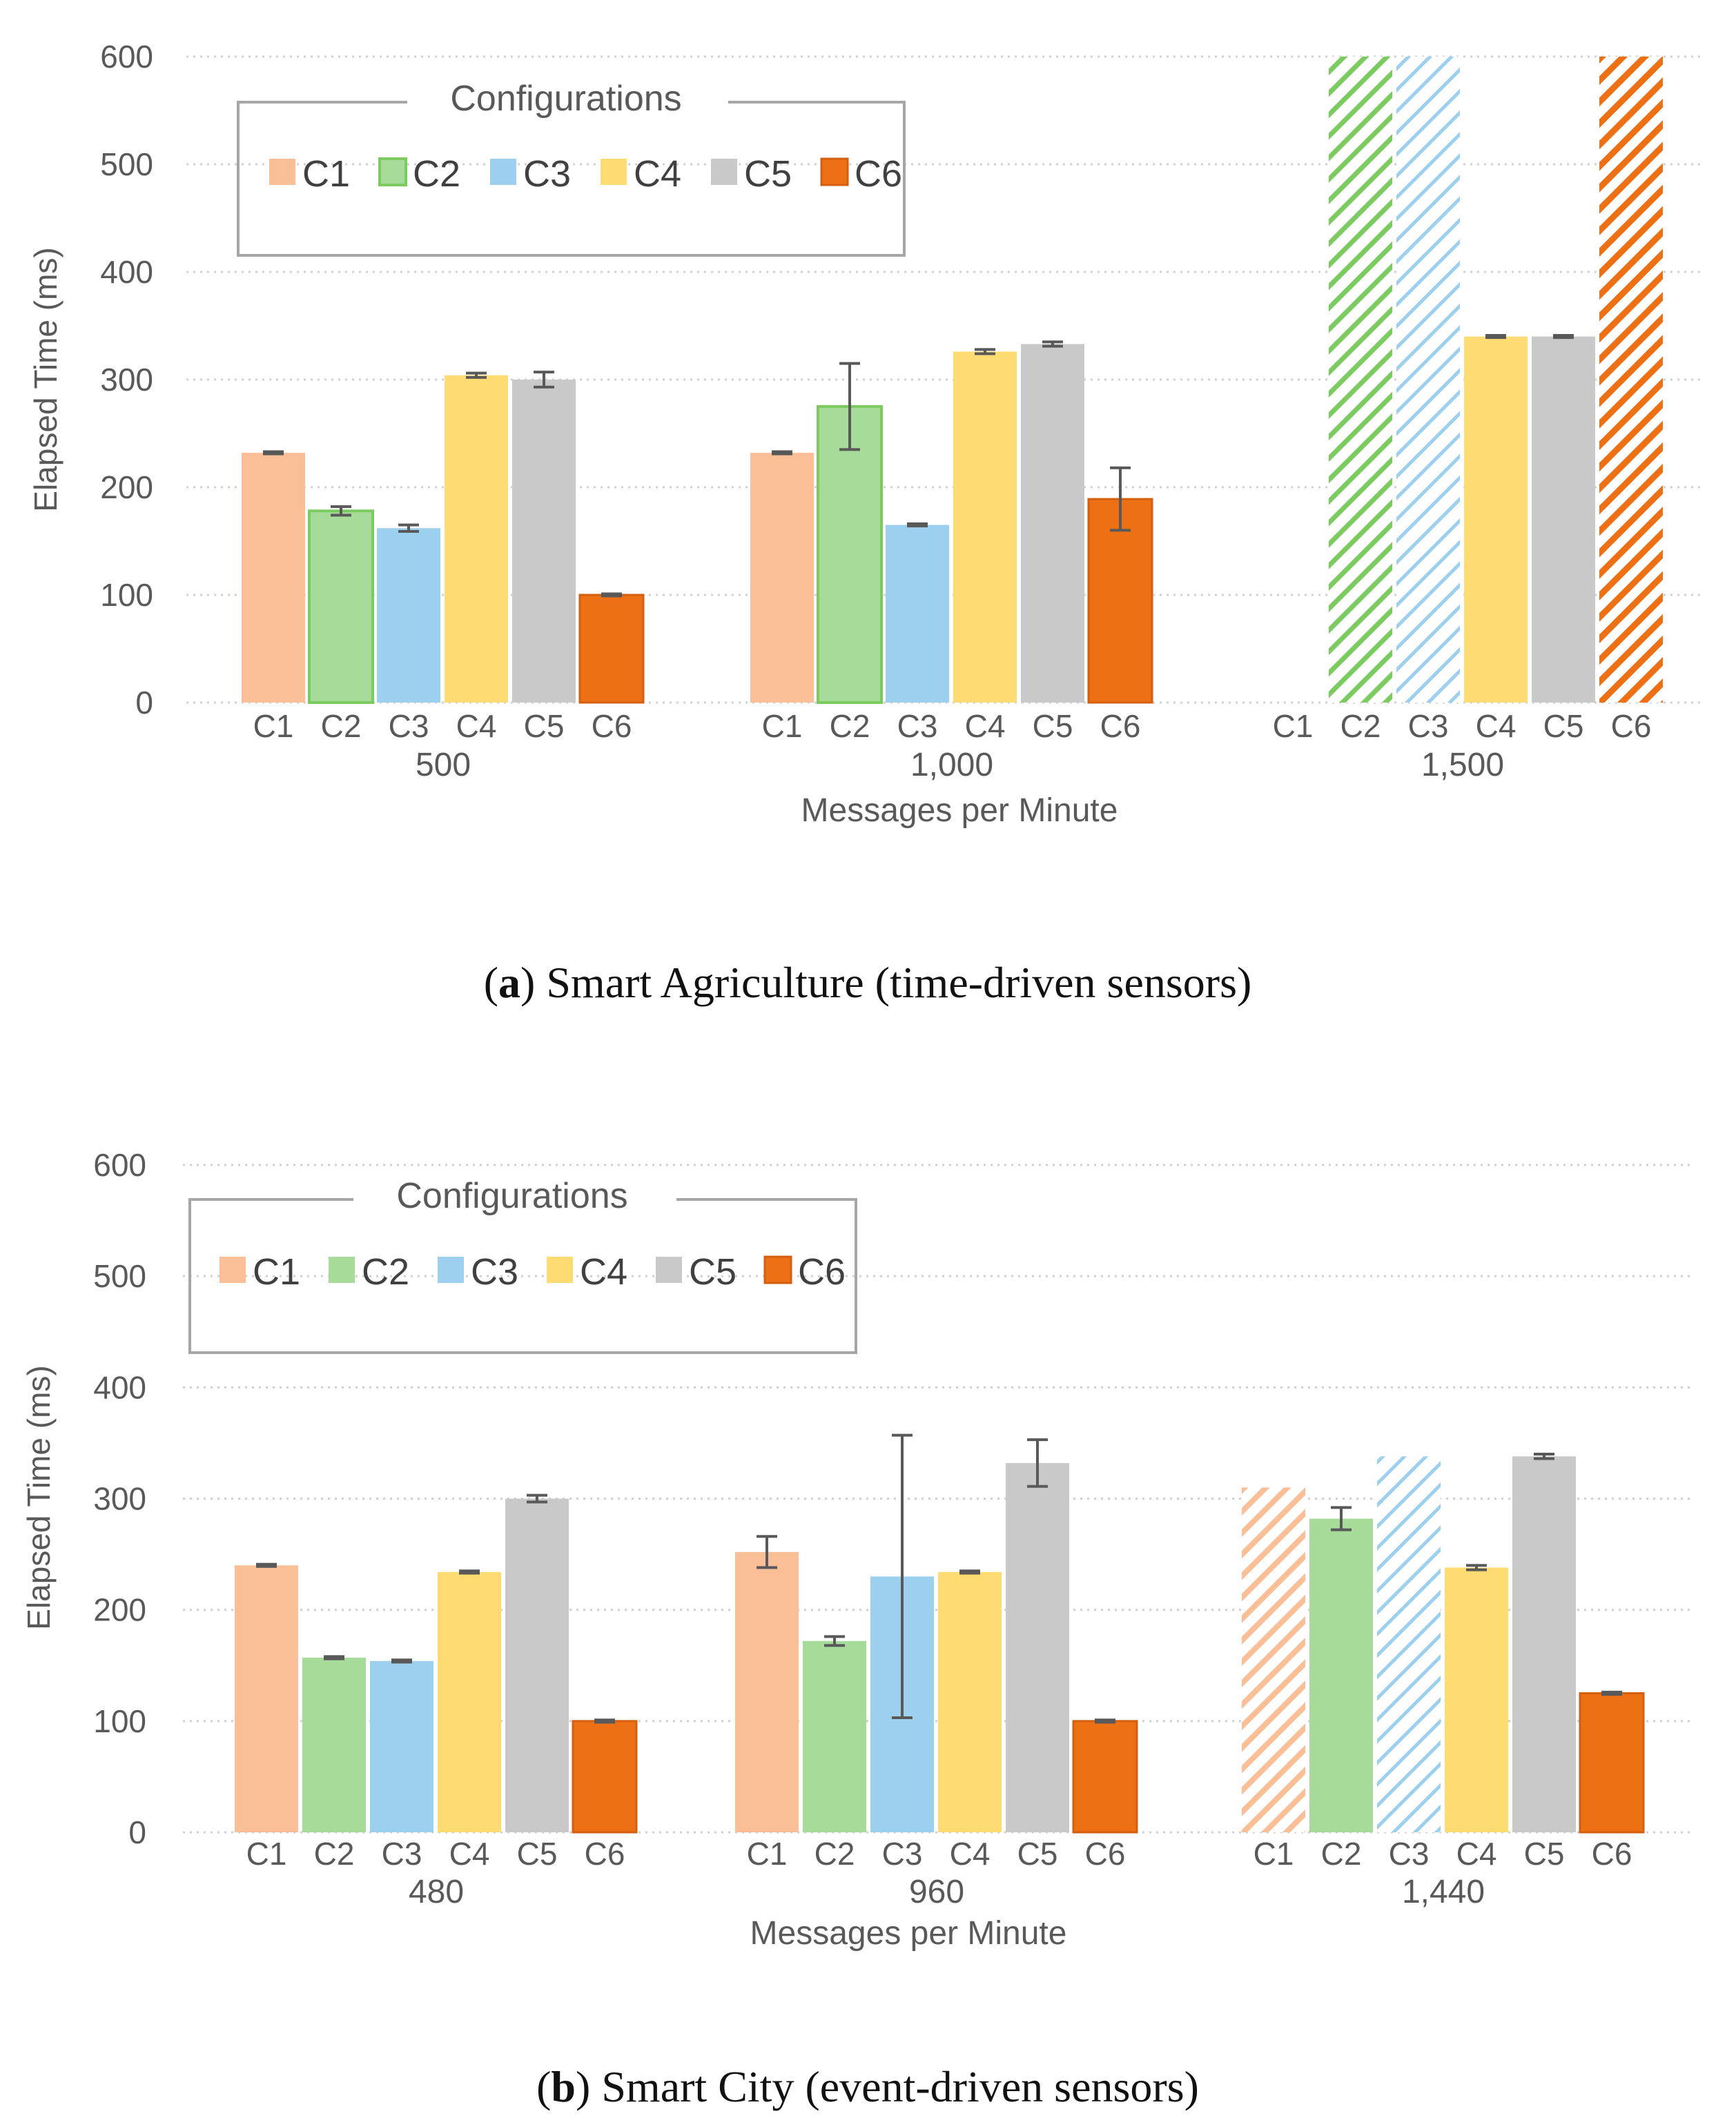  Describe the element at coordinates (119, 1165) in the screenshot. I see `y-tick-label: 600` at that location.